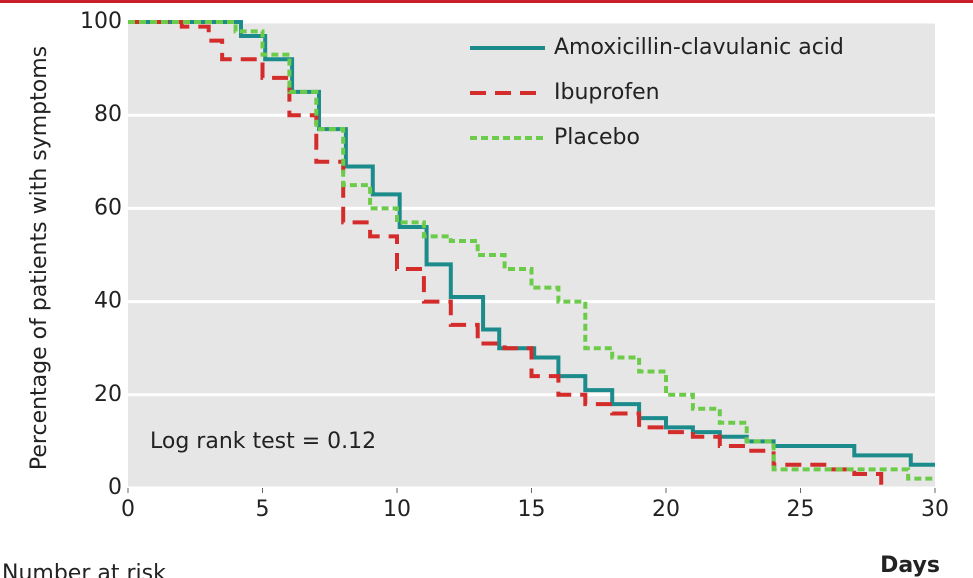  What do you see at coordinates (910, 565) in the screenshot?
I see `x-axis-label: Days` at bounding box center [910, 565].